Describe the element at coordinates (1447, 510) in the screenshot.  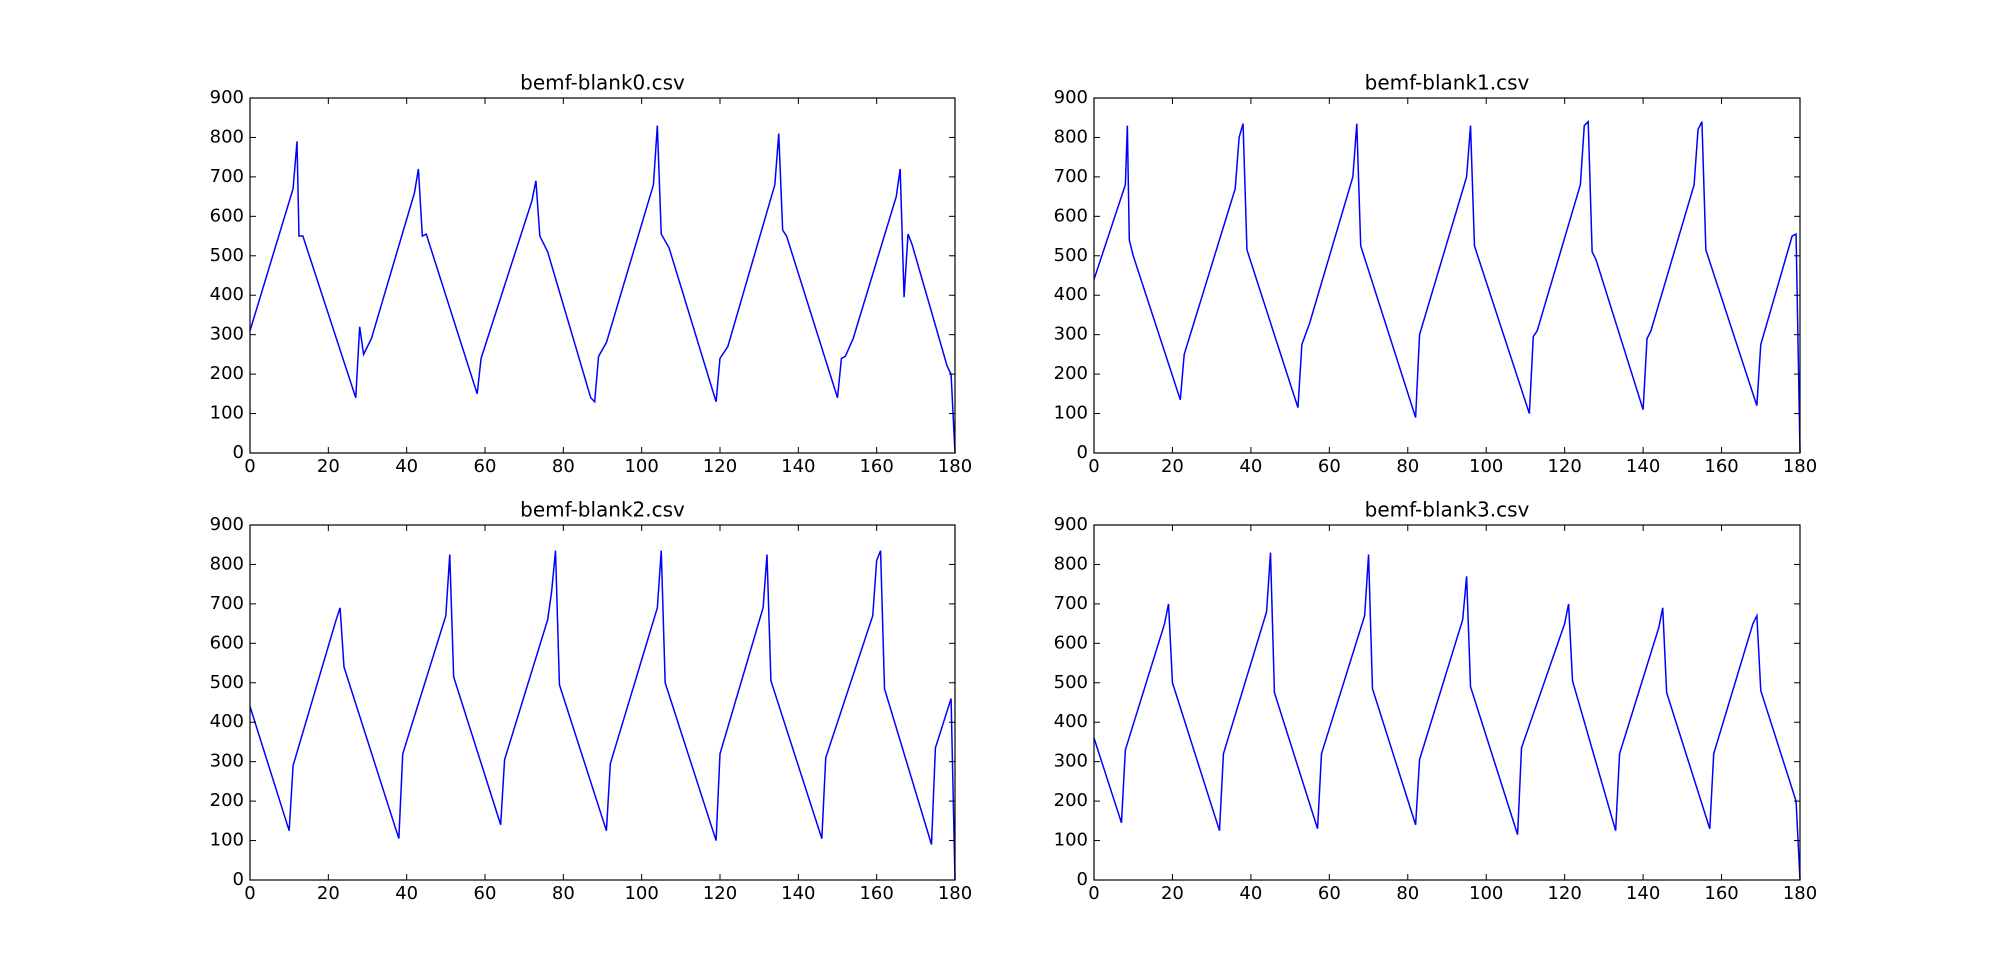
I see `chart-title: bemf-blank3.csv` at that location.